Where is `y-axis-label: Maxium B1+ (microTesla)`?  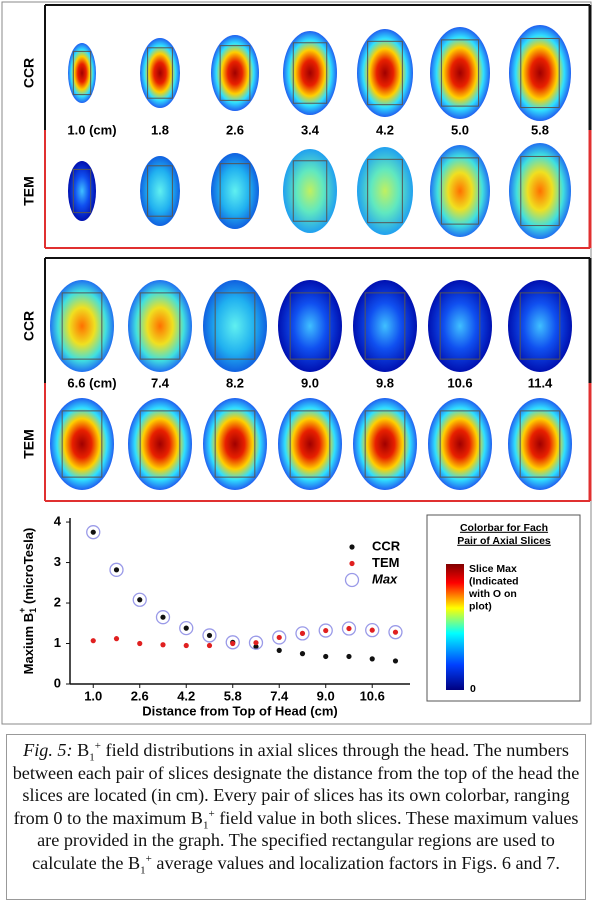 y-axis-label: Maxium B1+ (microTesla) is located at coordinates (27, 601).